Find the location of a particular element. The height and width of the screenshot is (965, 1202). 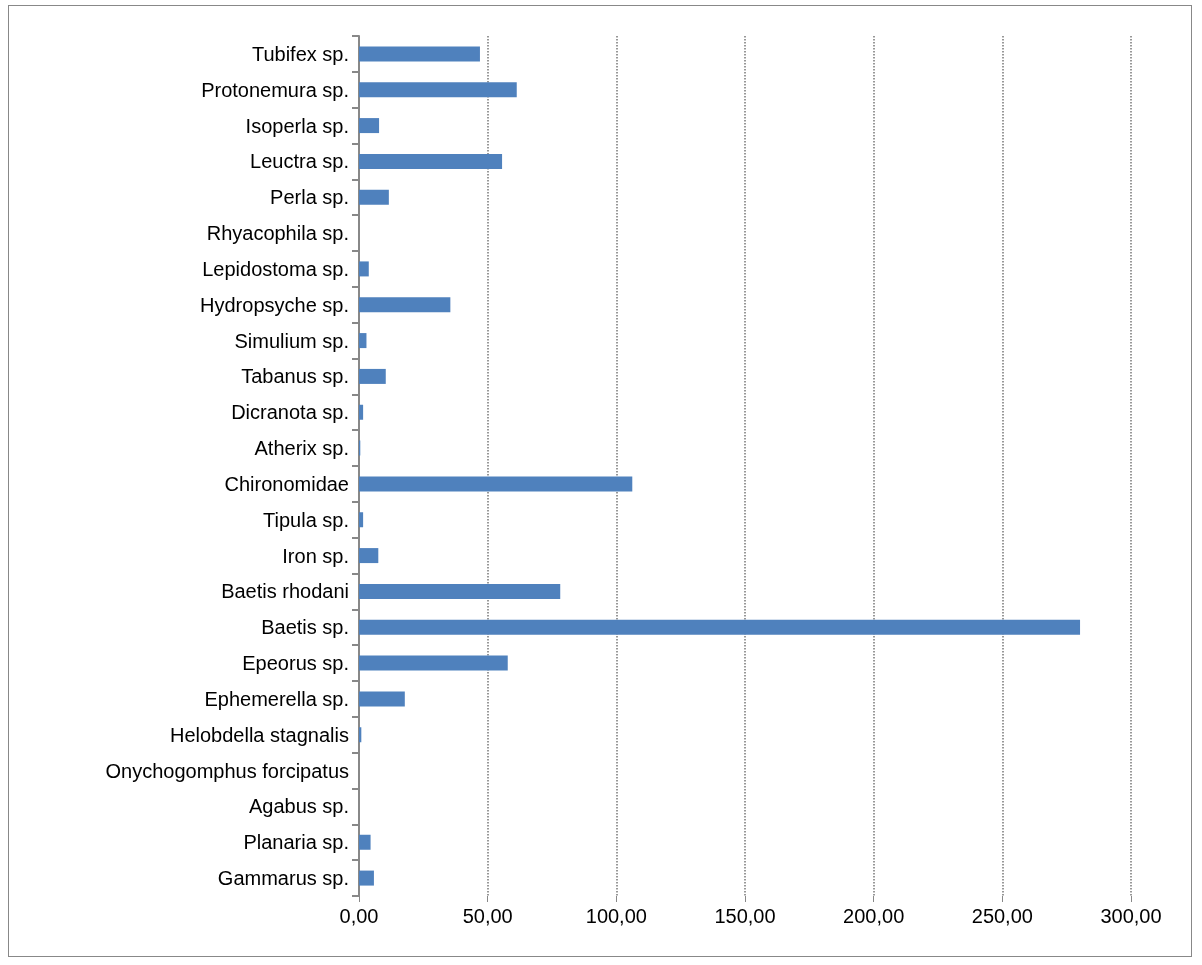

x-tick-label: 300,00 is located at coordinates (1131, 916).